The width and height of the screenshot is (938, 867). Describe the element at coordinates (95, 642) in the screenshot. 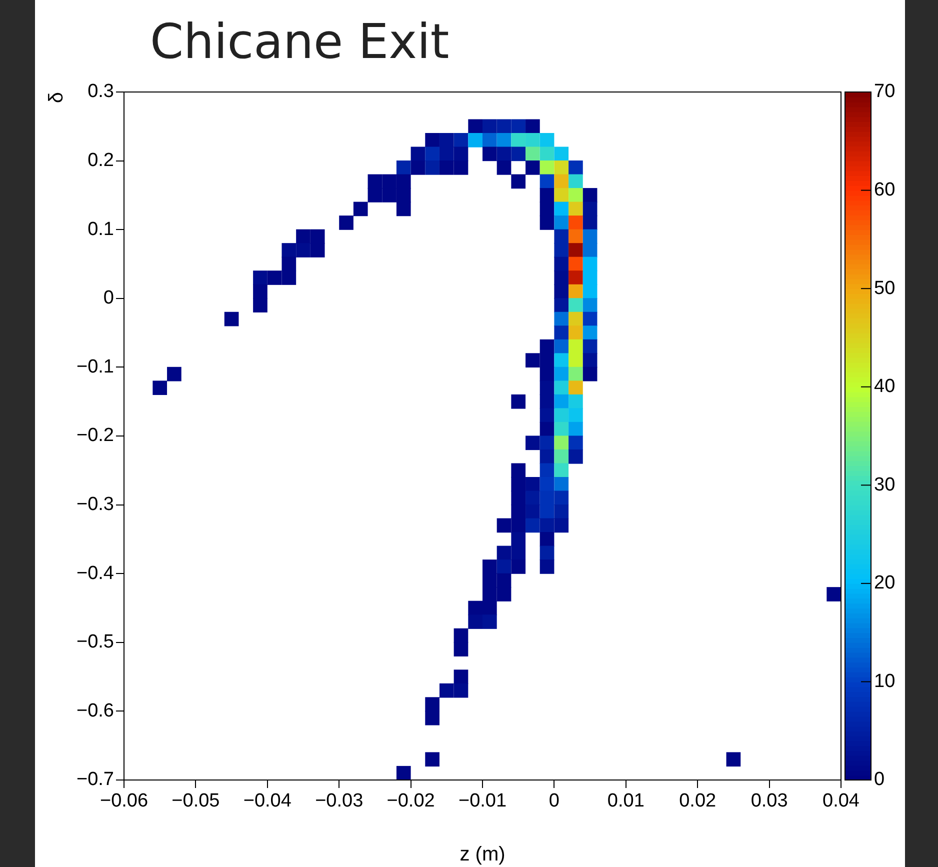

I see `y-tick-label: −0.5` at that location.